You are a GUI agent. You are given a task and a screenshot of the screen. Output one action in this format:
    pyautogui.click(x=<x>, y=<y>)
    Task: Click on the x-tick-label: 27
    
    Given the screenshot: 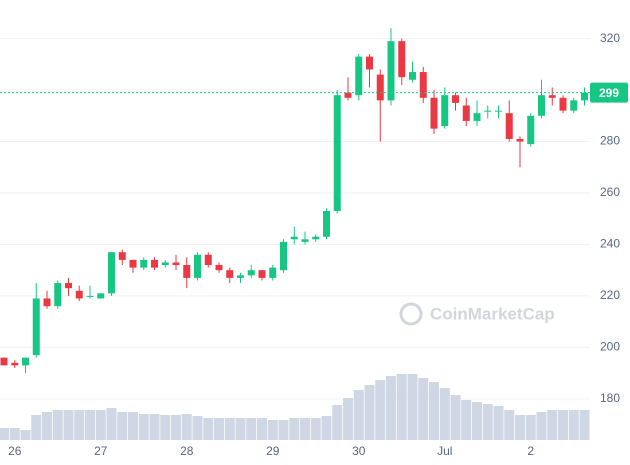 What is the action you would take?
    pyautogui.click(x=101, y=451)
    